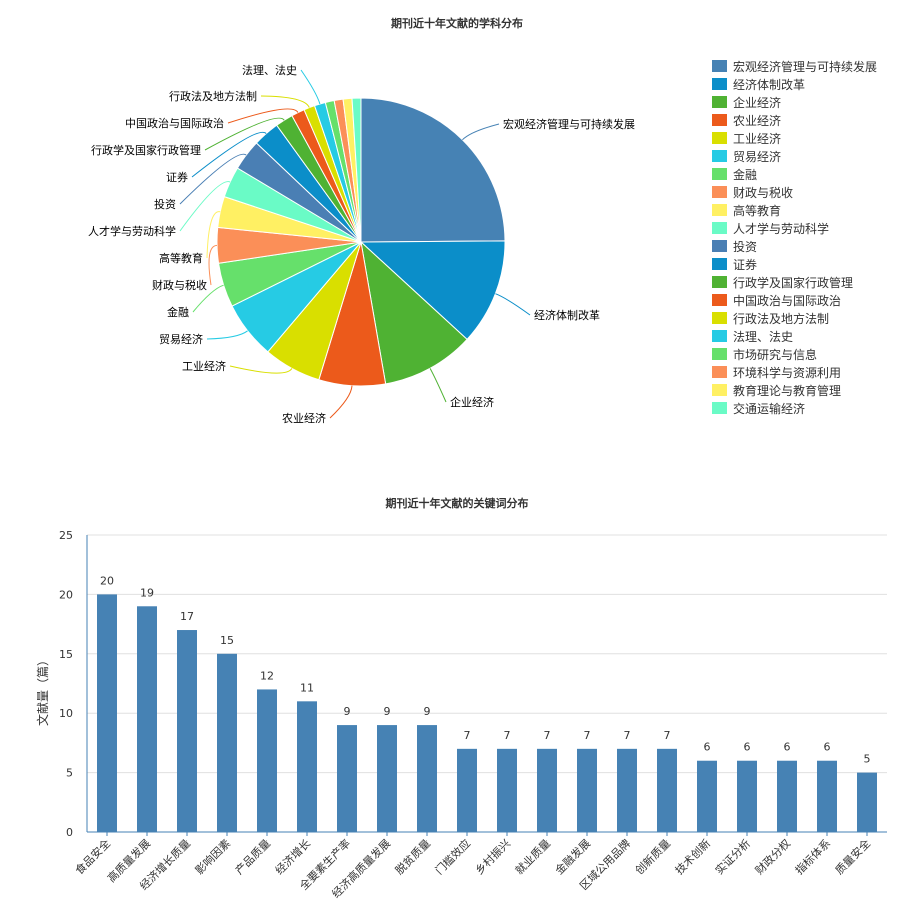  Describe the element at coordinates (187, 616) in the screenshot. I see `bar-value-label: 17` at that location.